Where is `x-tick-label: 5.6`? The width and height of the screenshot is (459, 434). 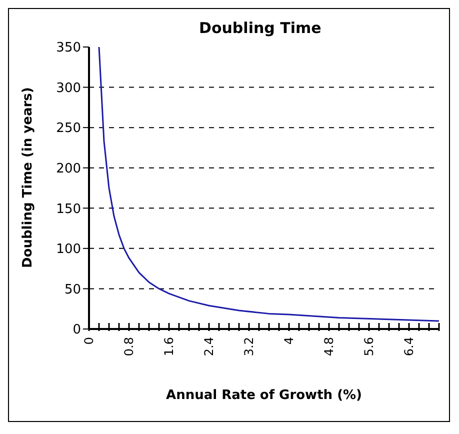
x-tick-label: 5.6 is located at coordinates (369, 346).